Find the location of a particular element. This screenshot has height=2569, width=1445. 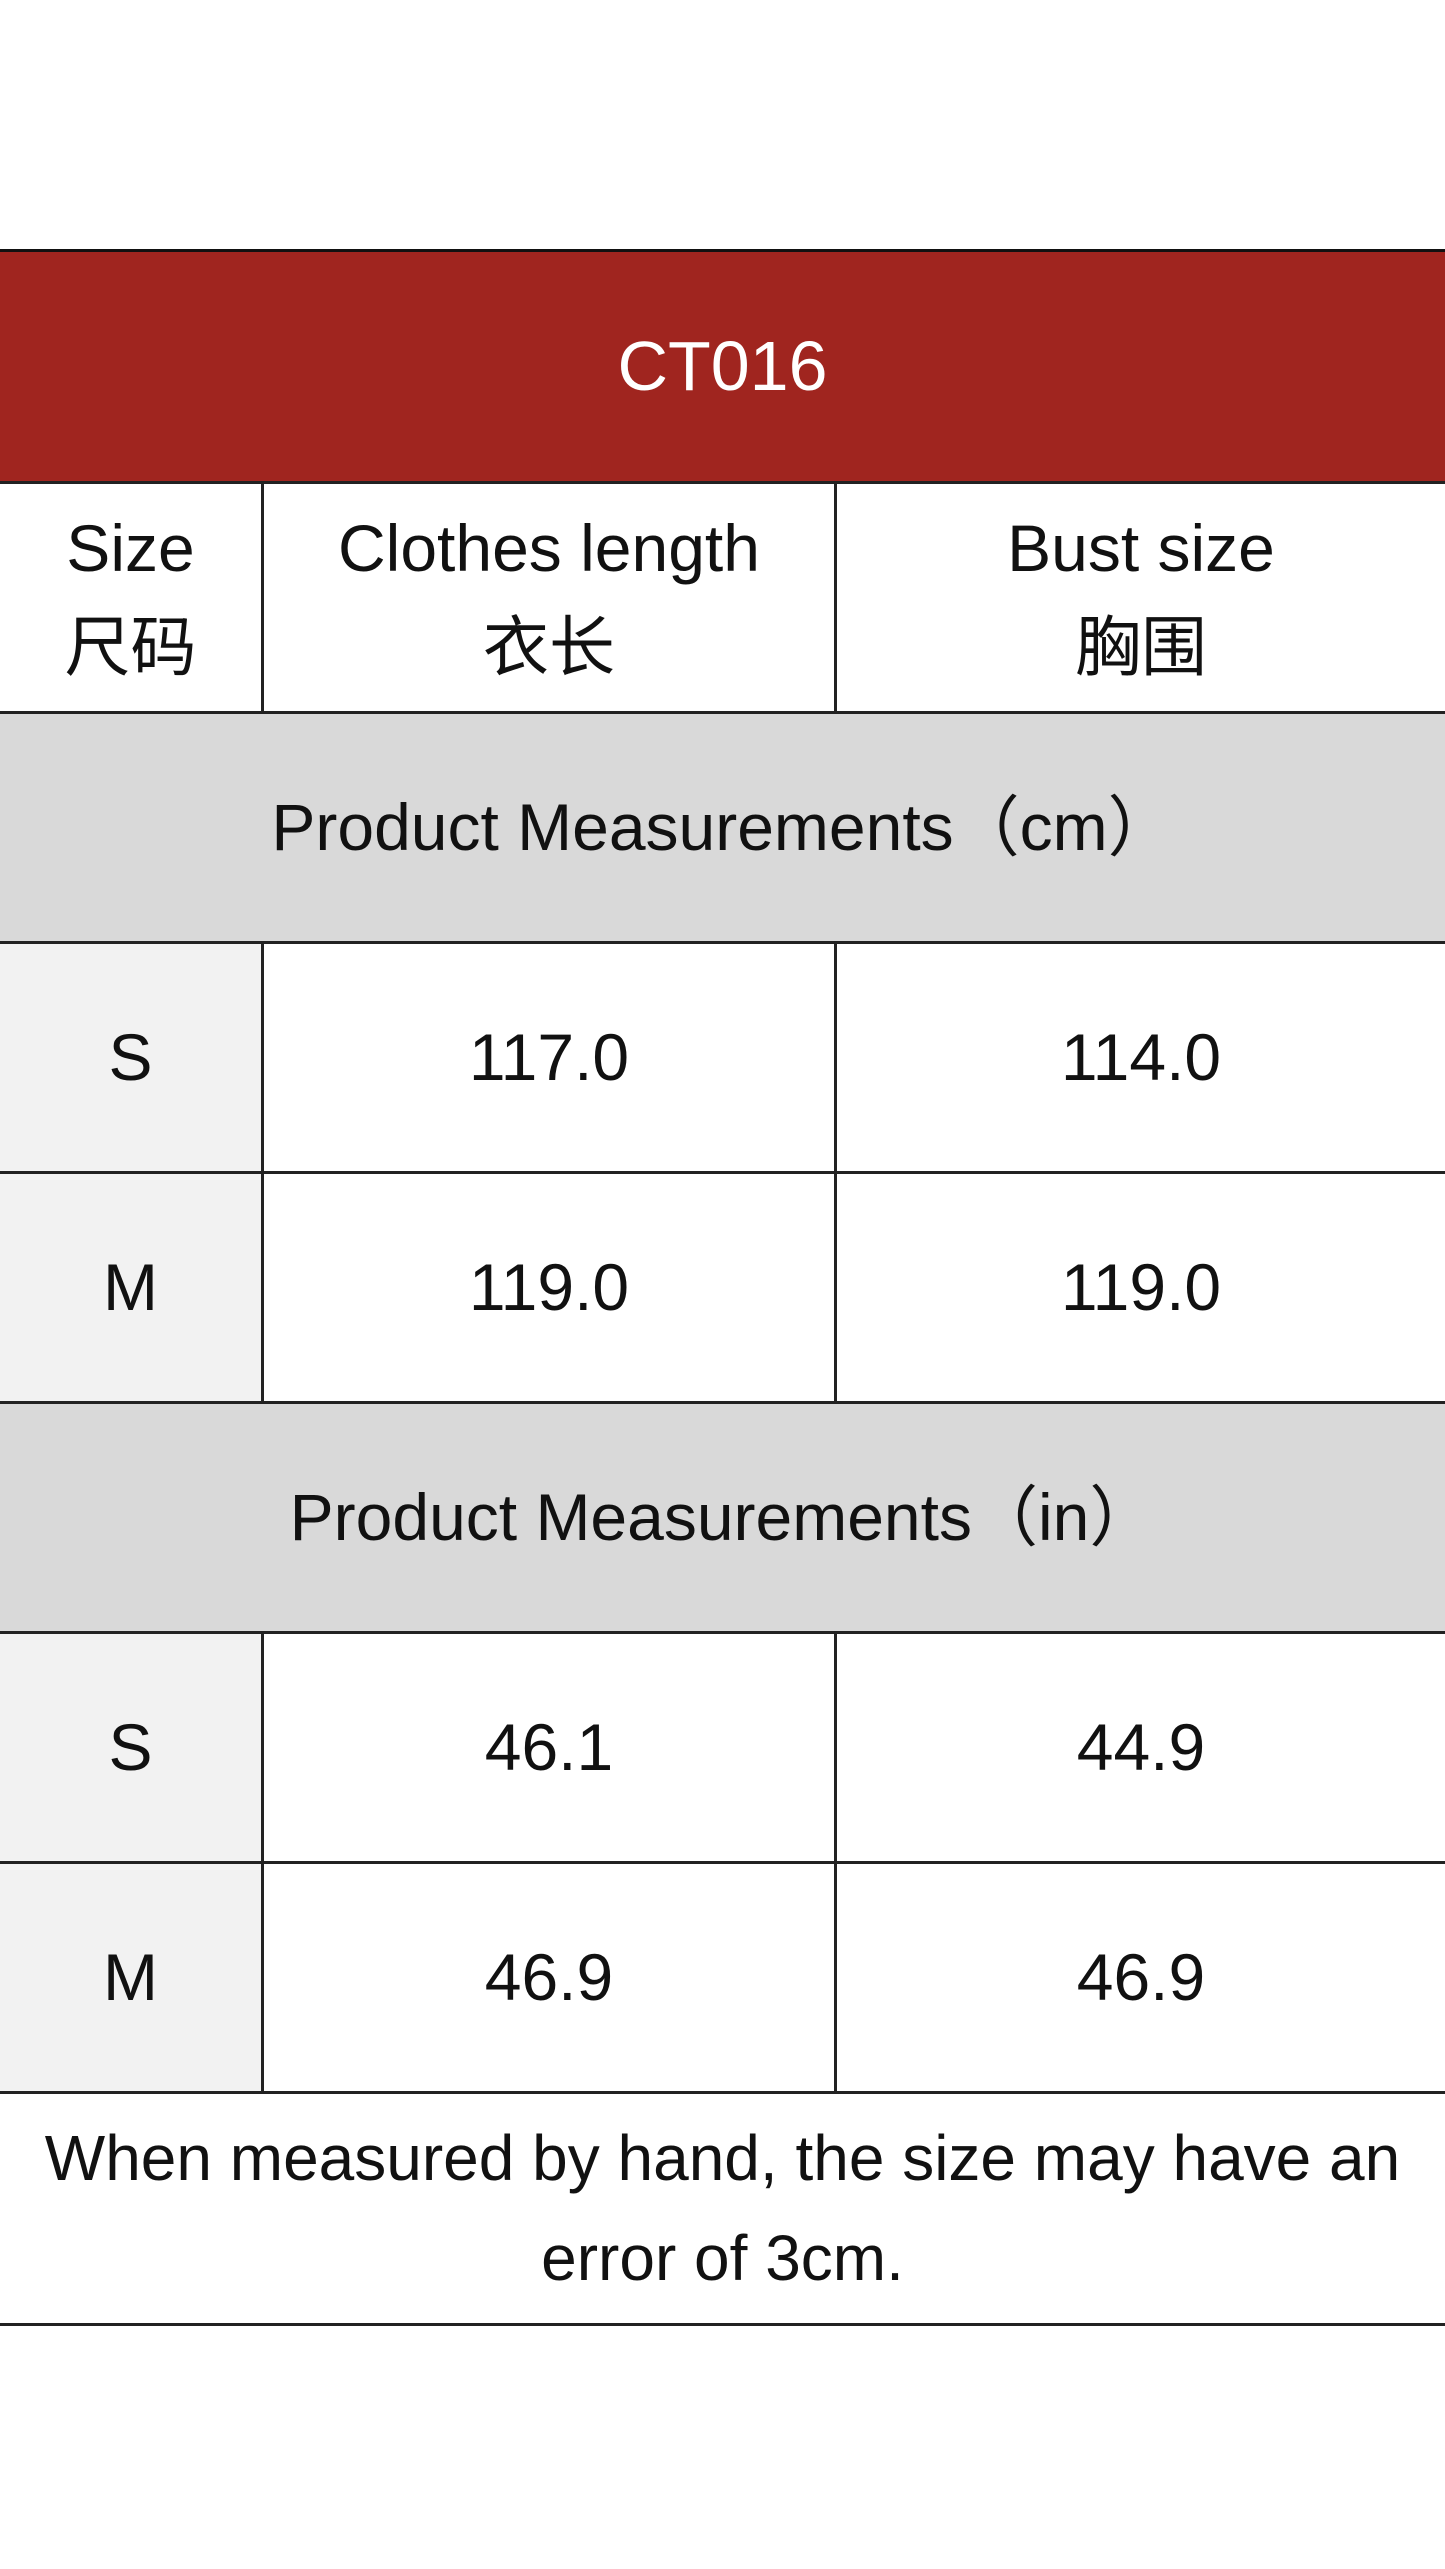

header-bust-en: Bust size is located at coordinates (1141, 547).